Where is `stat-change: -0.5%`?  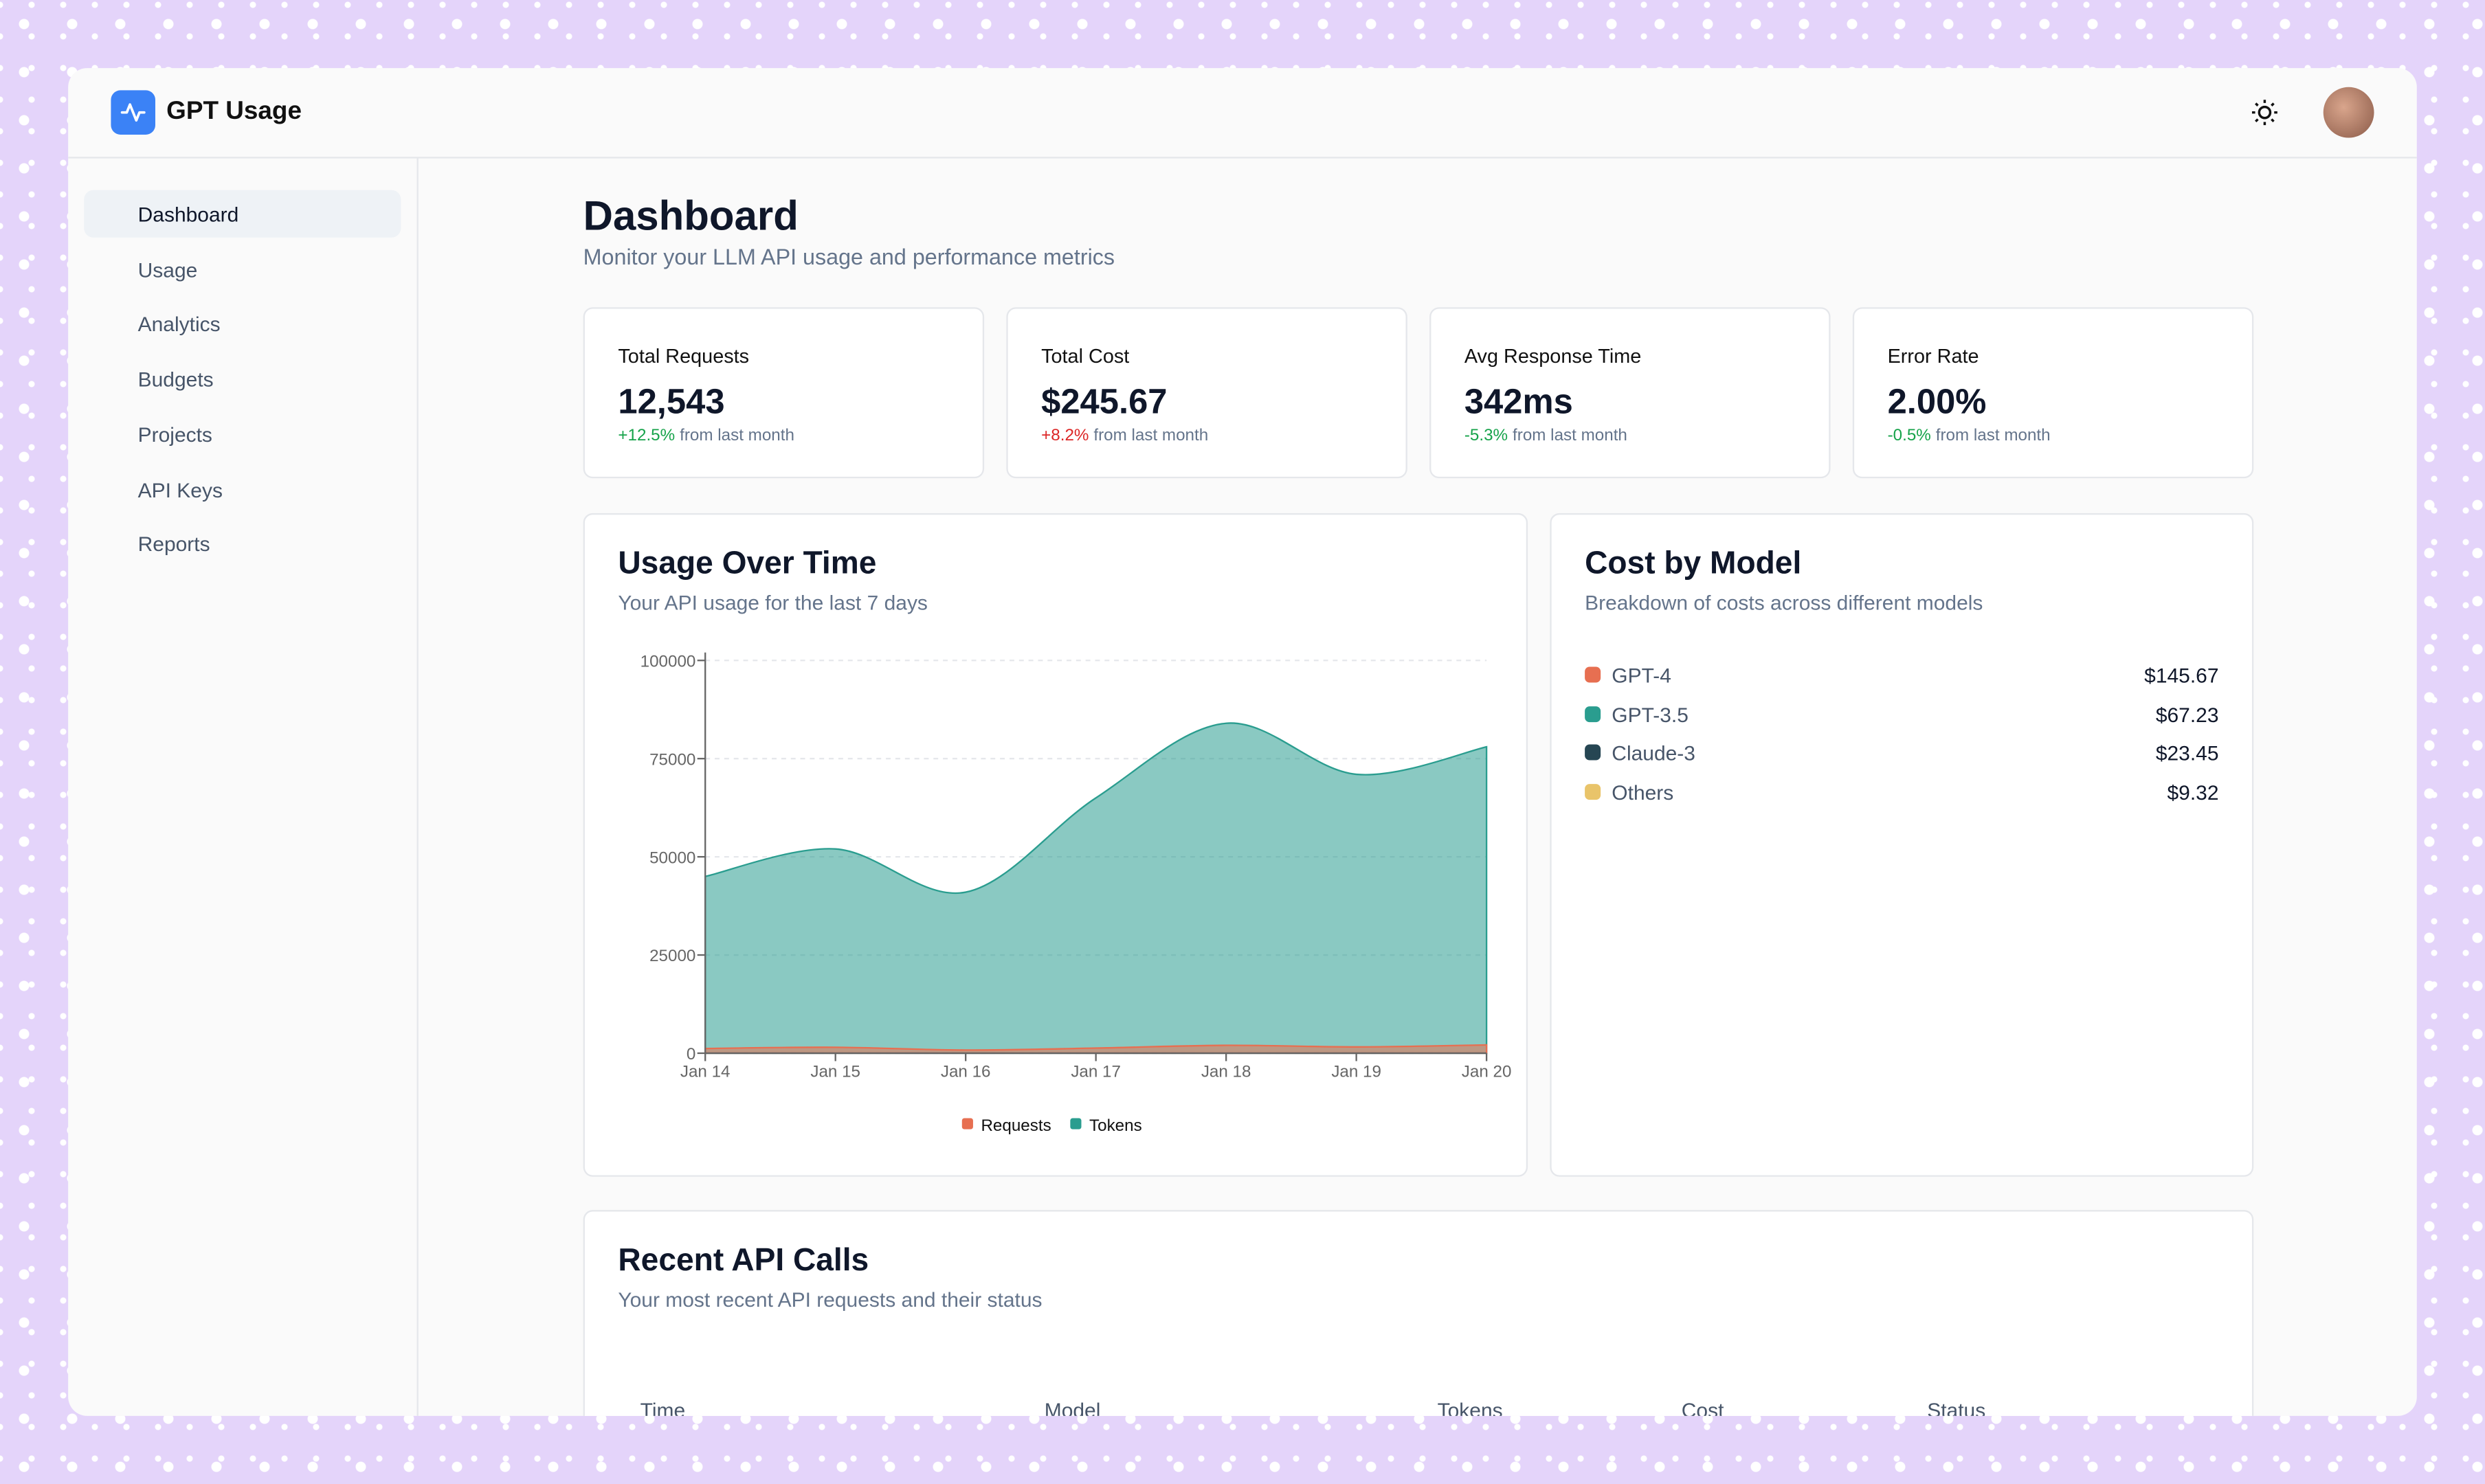 stat-change: -0.5% is located at coordinates (1909, 435).